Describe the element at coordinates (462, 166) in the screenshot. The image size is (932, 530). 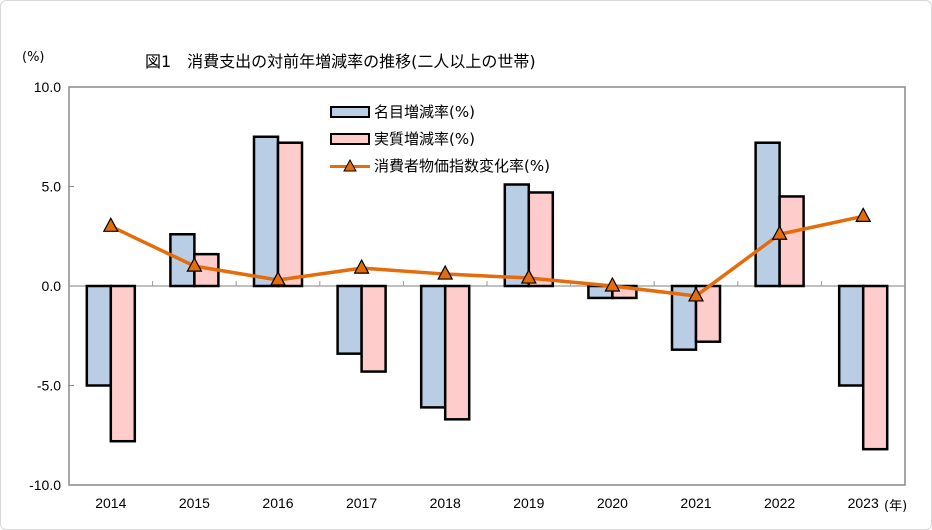
I see `legend-label-cpi: 消費者物価指数変化率(%)` at that location.